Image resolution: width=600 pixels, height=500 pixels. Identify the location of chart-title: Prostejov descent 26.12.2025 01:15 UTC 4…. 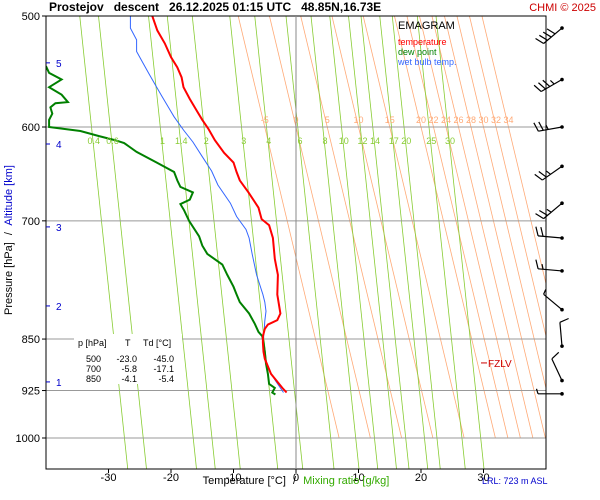
(215, 7).